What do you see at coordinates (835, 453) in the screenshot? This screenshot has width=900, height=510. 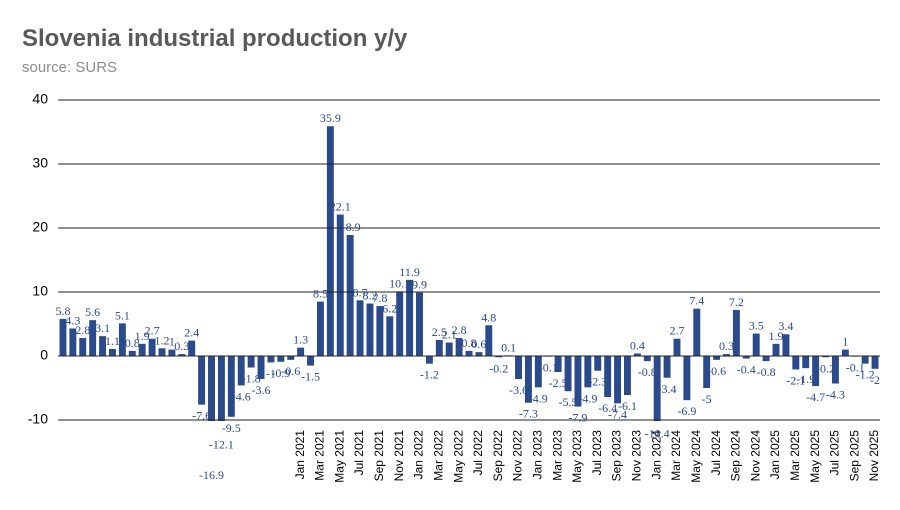 I see `x-tick-label: Jul 2025` at bounding box center [835, 453].